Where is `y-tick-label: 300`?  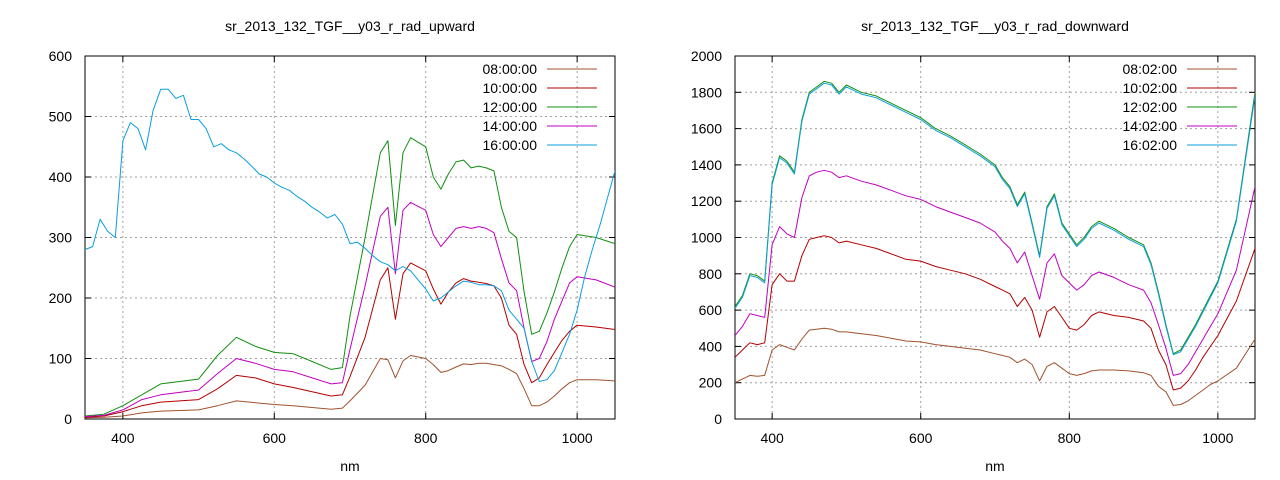 y-tick-label: 300 is located at coordinates (61, 238).